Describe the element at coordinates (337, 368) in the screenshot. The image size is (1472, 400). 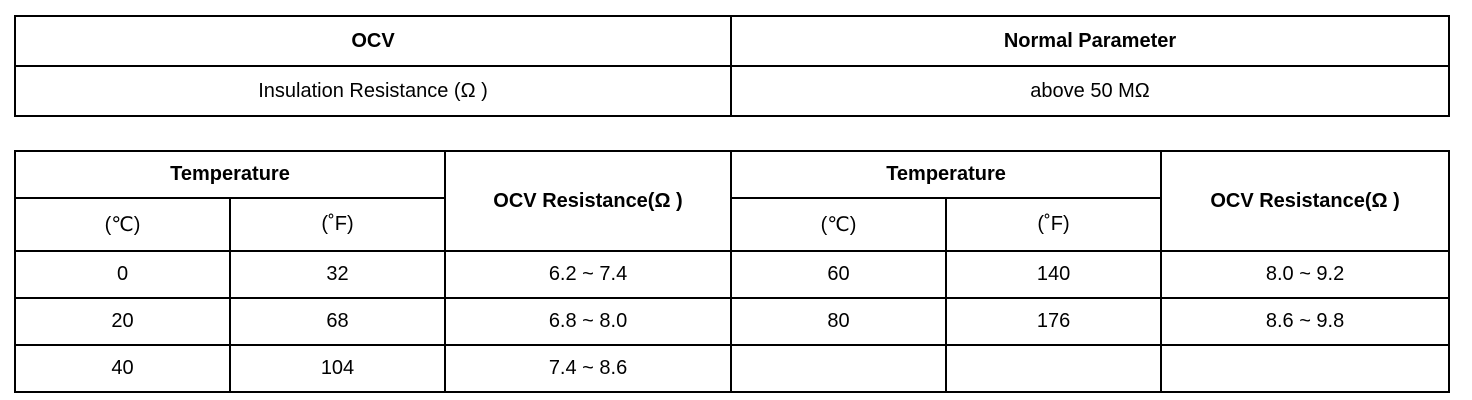
I see `cell: 104` at that location.